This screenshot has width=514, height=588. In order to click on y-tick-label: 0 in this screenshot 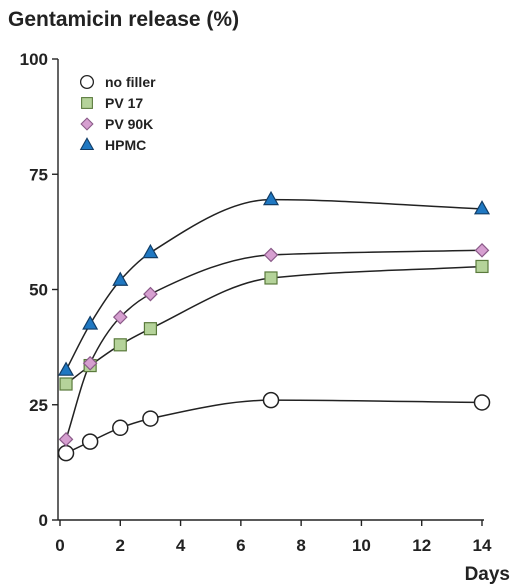, I will do `click(43, 520)`.